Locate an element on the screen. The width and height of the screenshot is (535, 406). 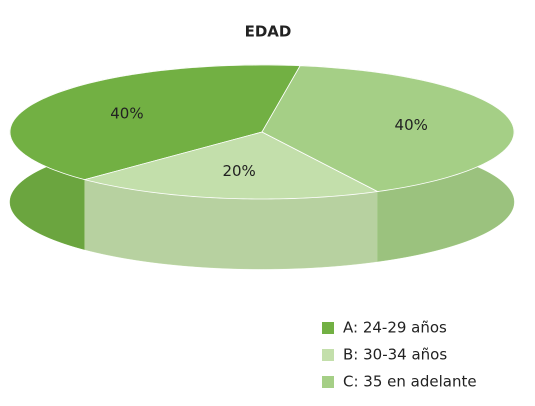
value-labels: 40% 20% 40% is located at coordinates (269, 142).